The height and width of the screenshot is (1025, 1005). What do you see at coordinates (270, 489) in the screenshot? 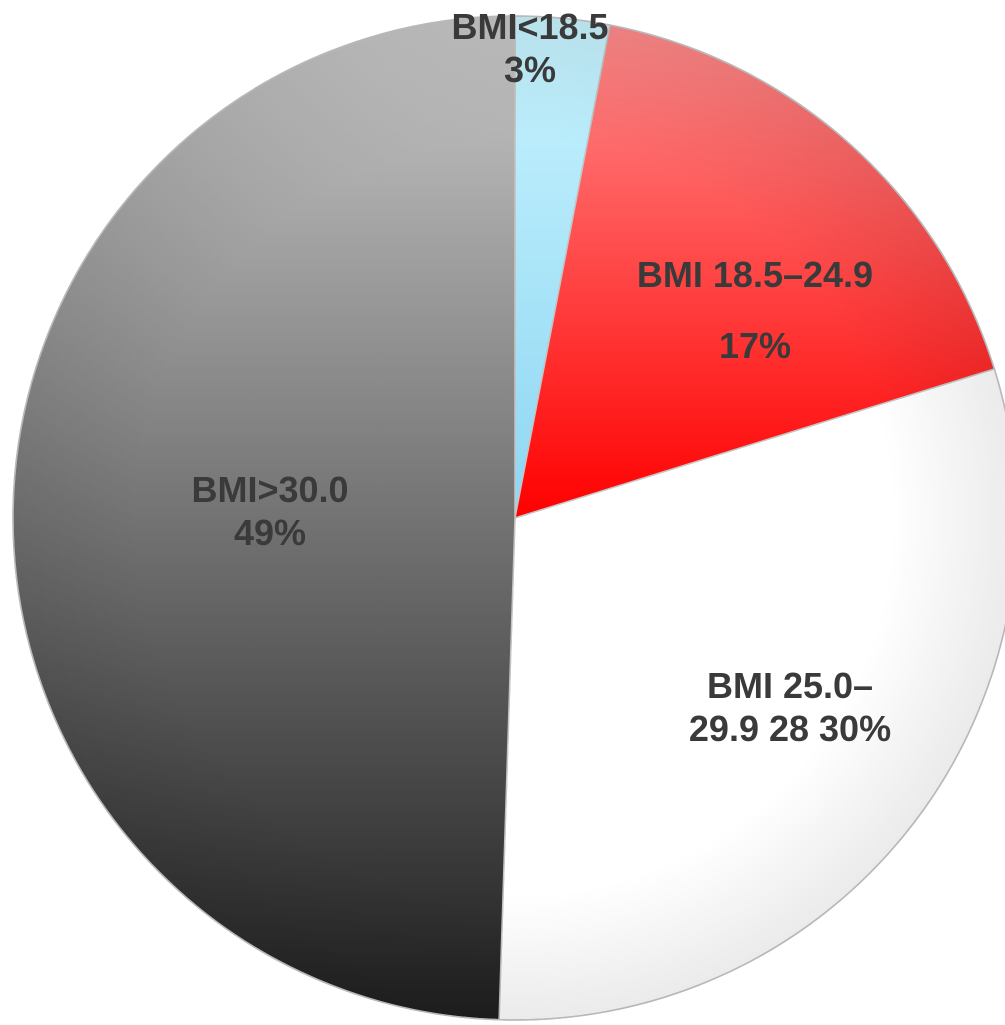
I see `slice-label-obese-name: BMI>30.0` at bounding box center [270, 489].